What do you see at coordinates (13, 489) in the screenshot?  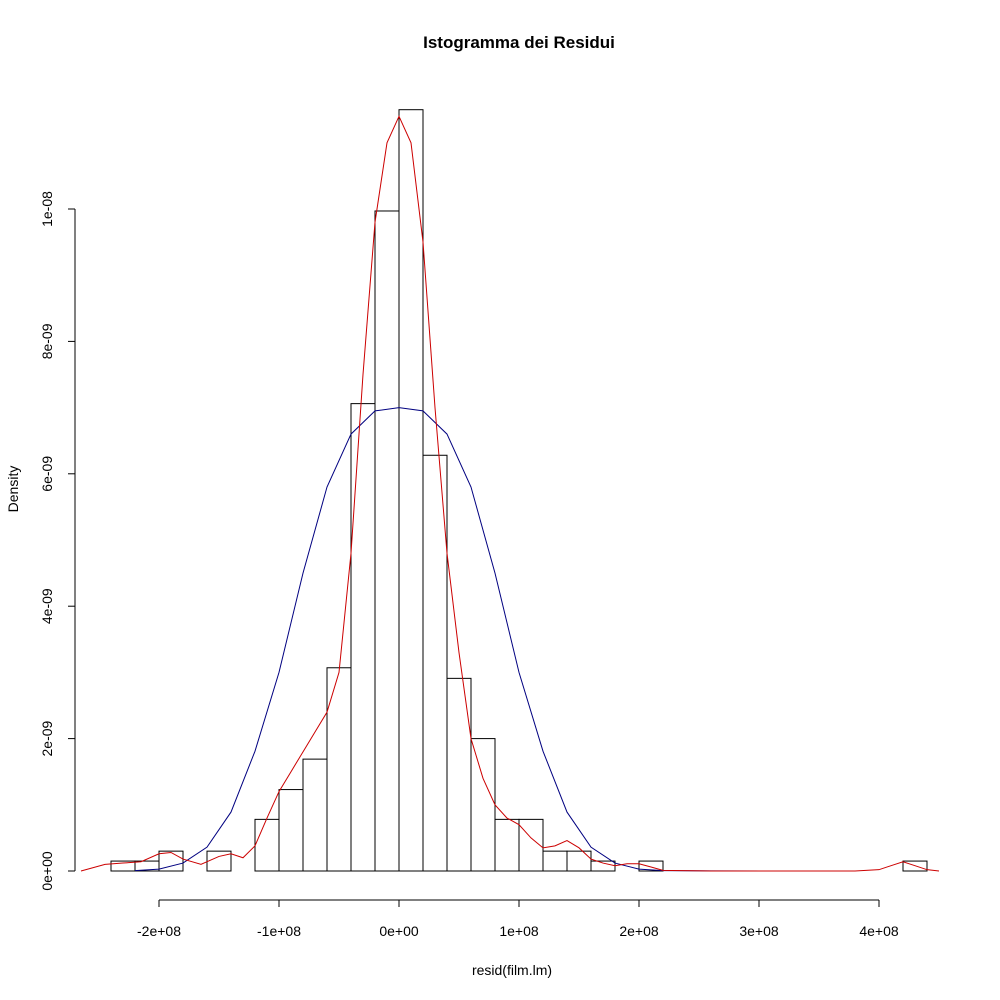 I see `y-axis-label: Density` at bounding box center [13, 489].